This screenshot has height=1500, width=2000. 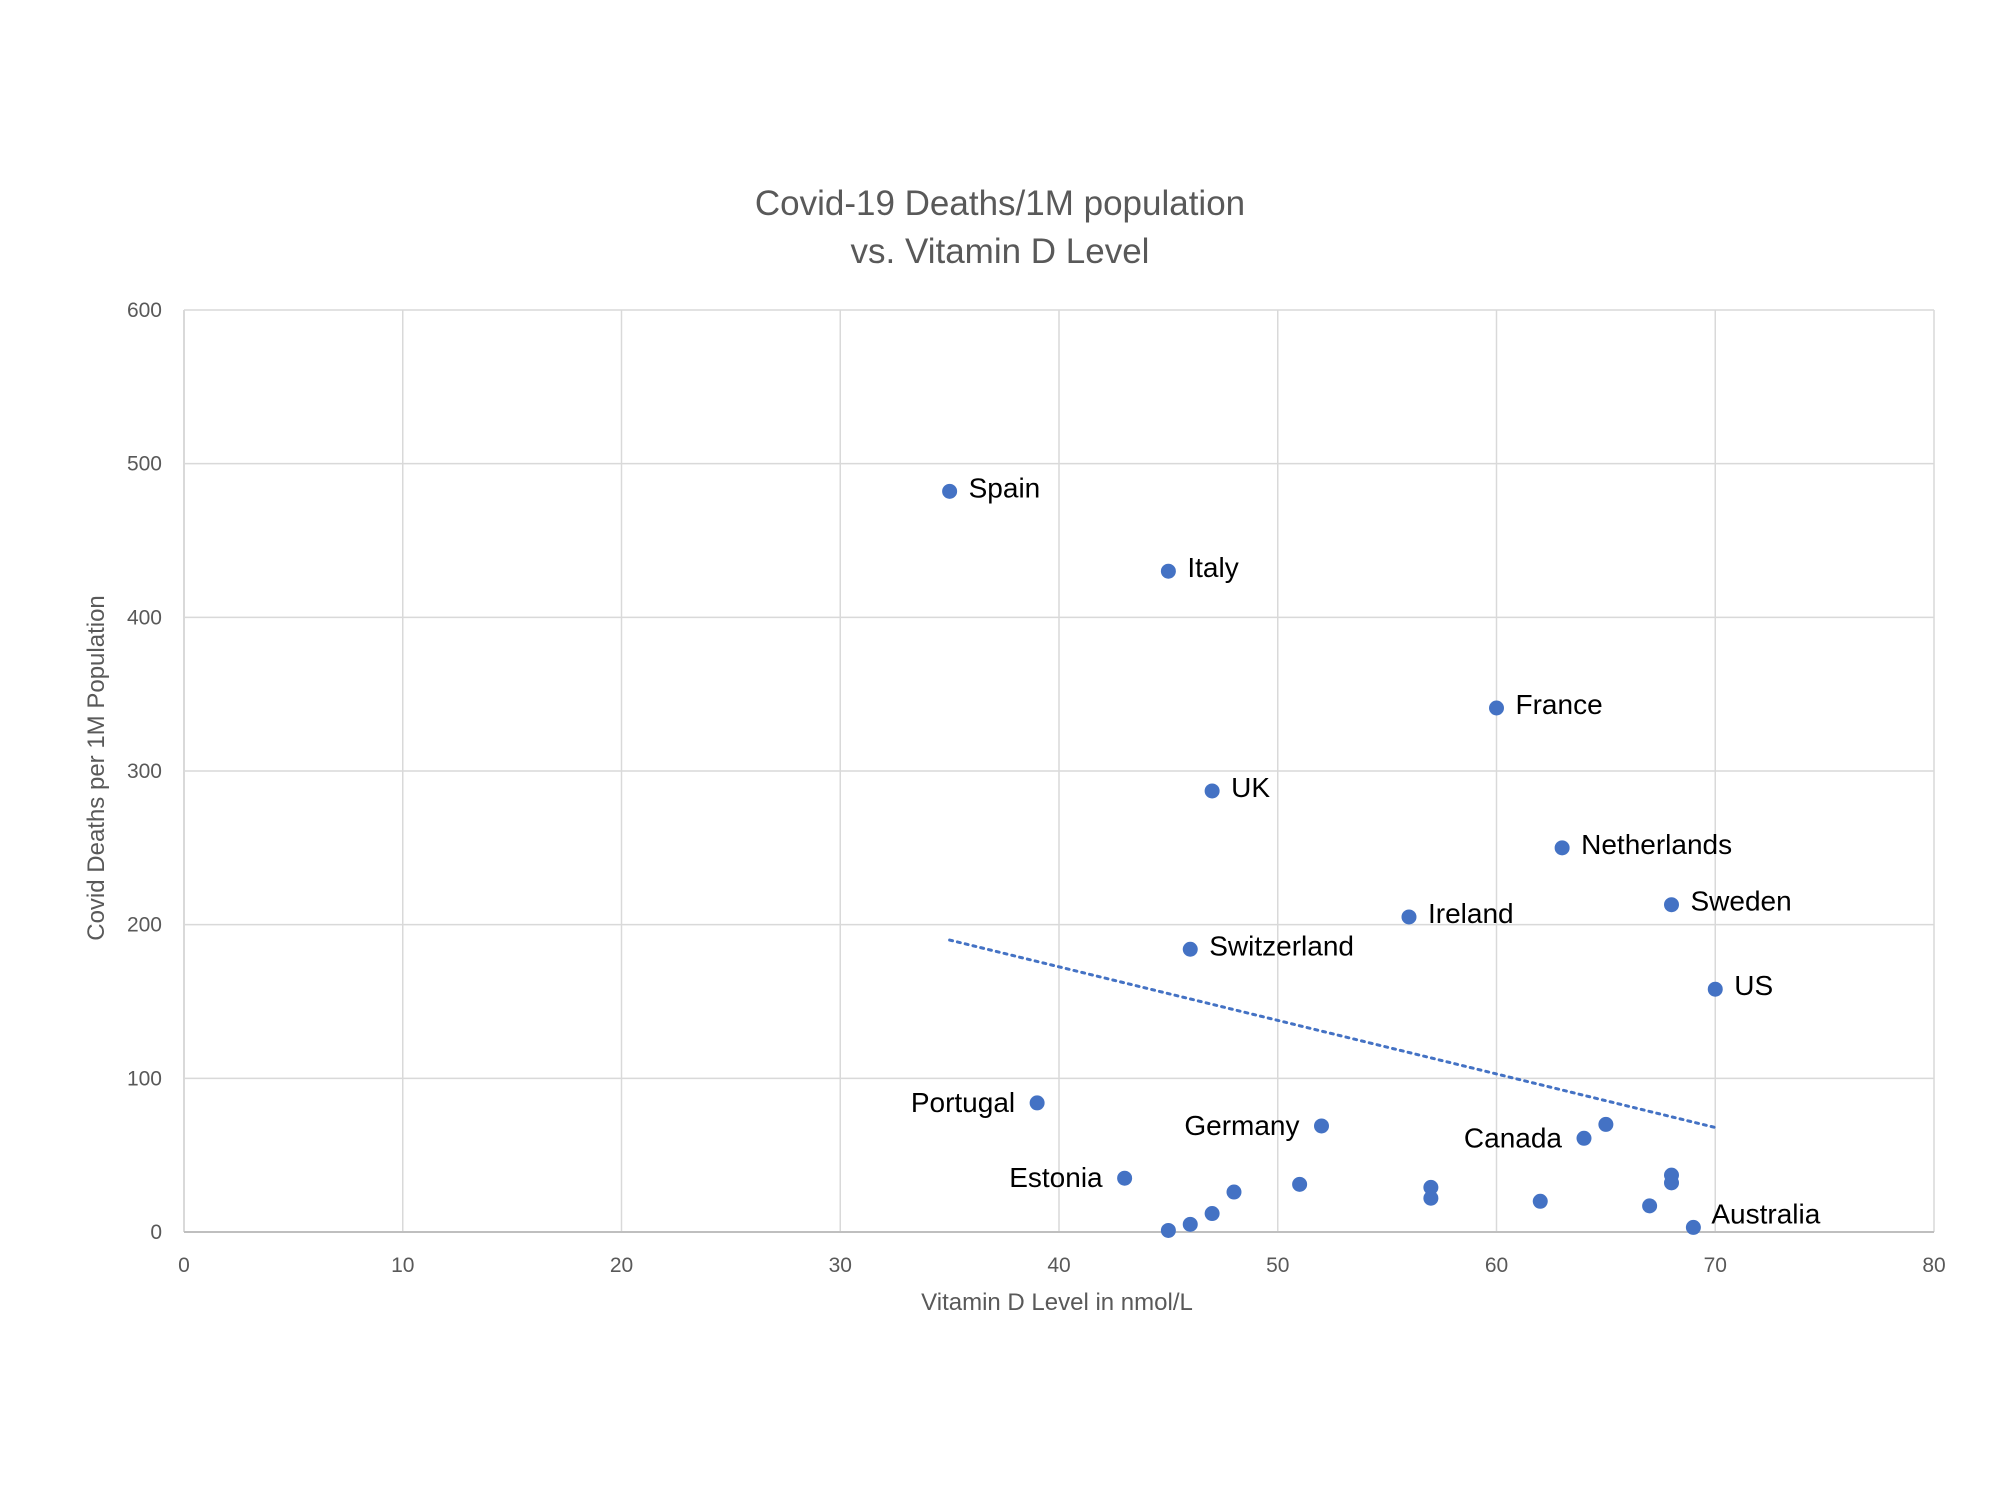 What do you see at coordinates (840, 1265) in the screenshot?
I see `x-tick-label: 30` at bounding box center [840, 1265].